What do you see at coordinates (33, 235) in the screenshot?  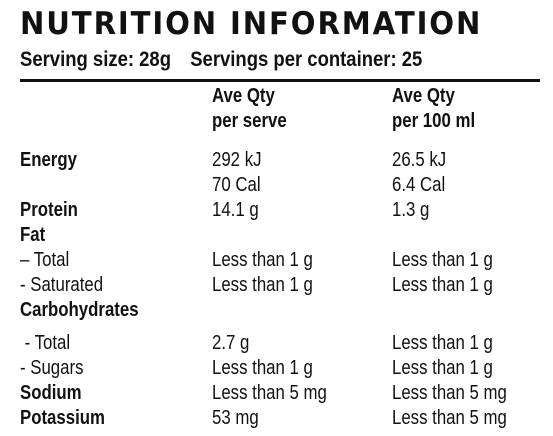 I see `nutrient-name: Fat` at bounding box center [33, 235].